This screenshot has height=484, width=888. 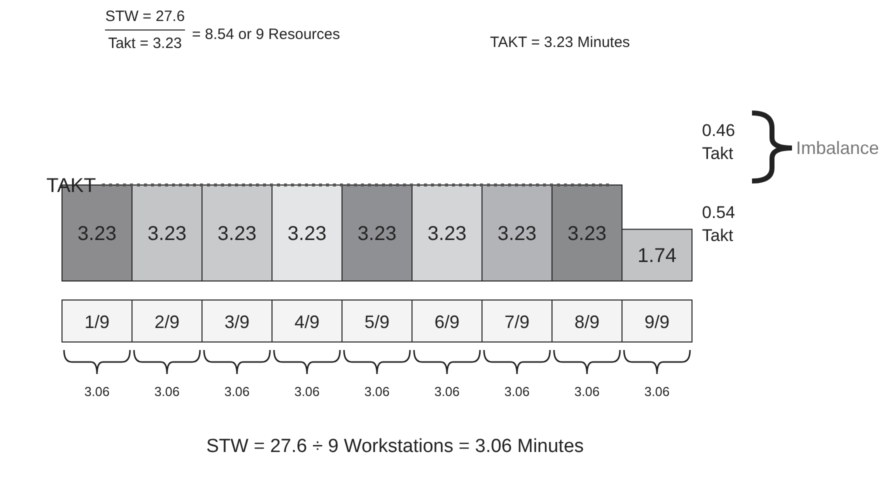 What do you see at coordinates (377, 322) in the screenshot?
I see `x-tick-label: 5/9` at bounding box center [377, 322].